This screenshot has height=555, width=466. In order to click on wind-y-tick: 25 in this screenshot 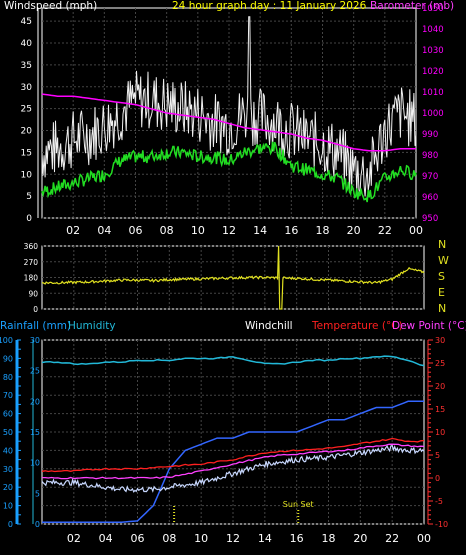, I will do `click(26, 110)`.